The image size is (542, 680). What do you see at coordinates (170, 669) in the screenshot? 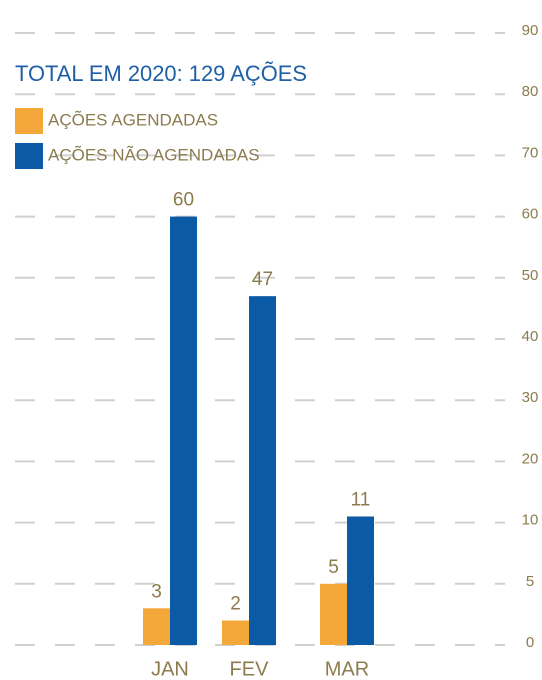
I see `x-tick-label: JAN` at bounding box center [170, 669].